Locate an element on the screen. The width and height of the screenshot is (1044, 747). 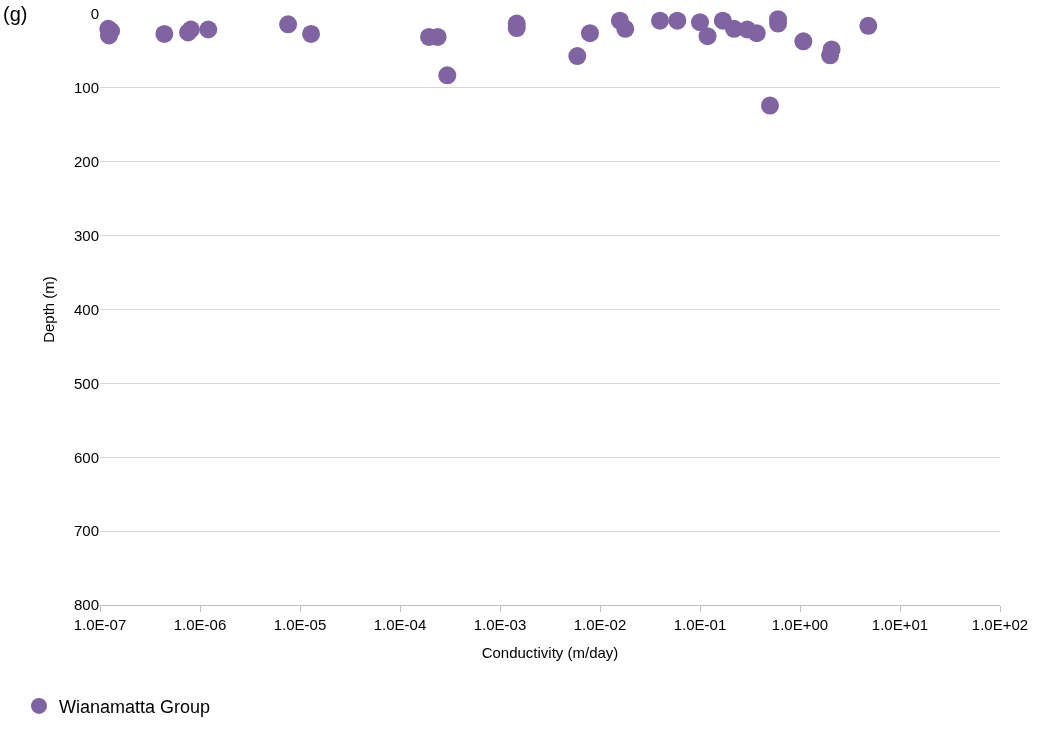
x-tick-label: 1.0E-06 is located at coordinates (200, 624).